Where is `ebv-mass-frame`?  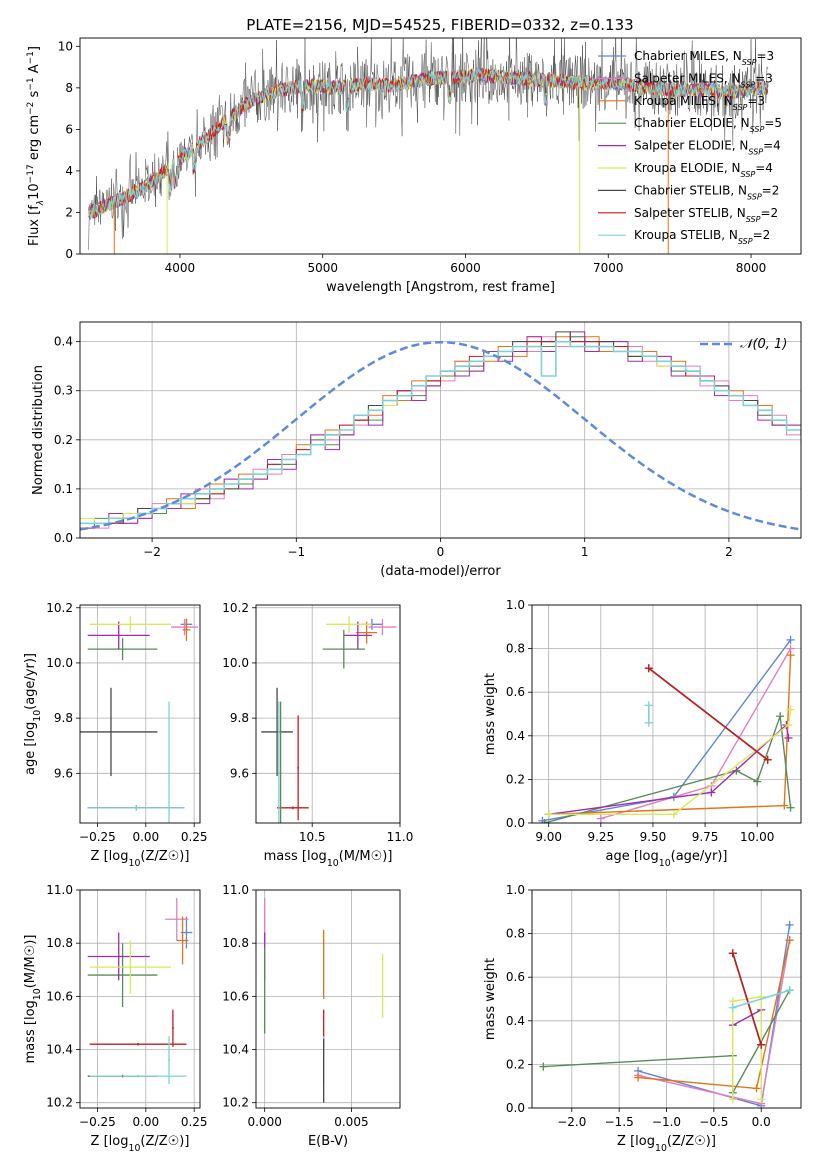 ebv-mass-frame is located at coordinates (328, 999).